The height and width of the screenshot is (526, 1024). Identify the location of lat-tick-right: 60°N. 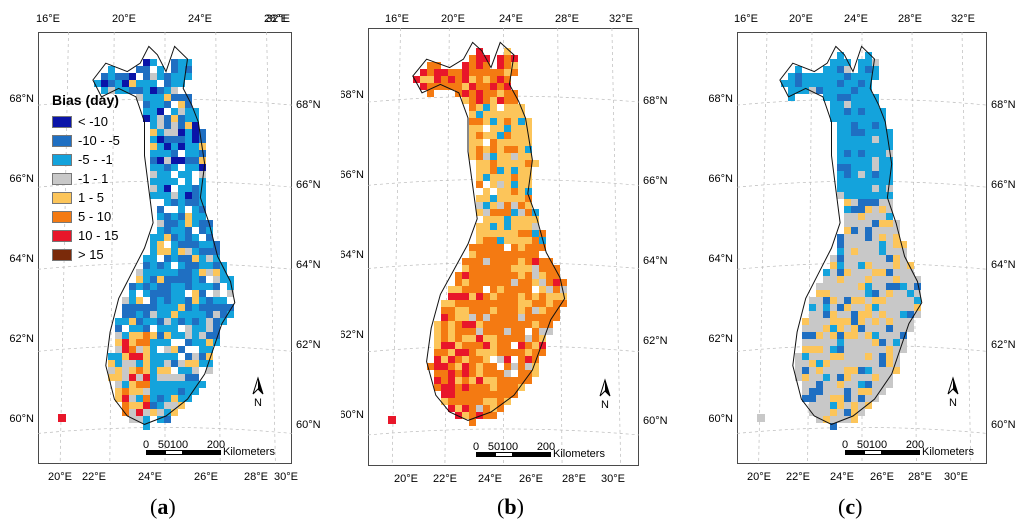
(1003, 425).